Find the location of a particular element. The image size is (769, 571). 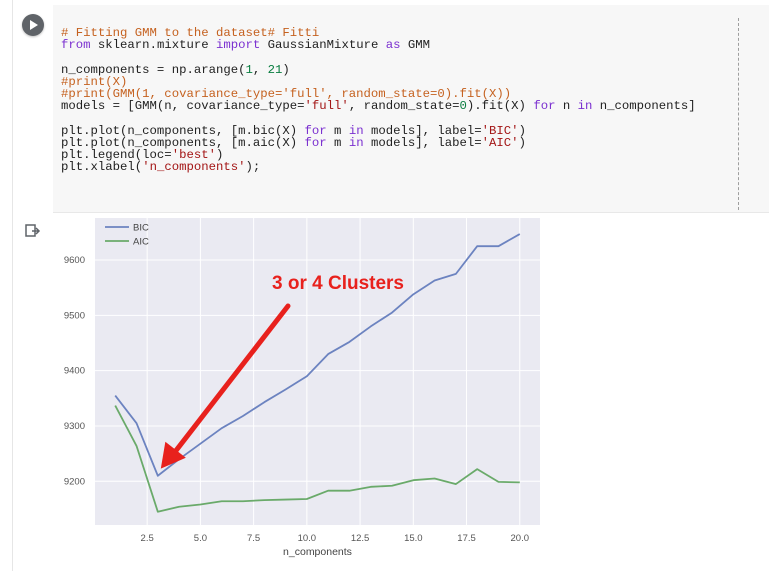

code-token: n_components = np.arange( is located at coordinates (153, 69).